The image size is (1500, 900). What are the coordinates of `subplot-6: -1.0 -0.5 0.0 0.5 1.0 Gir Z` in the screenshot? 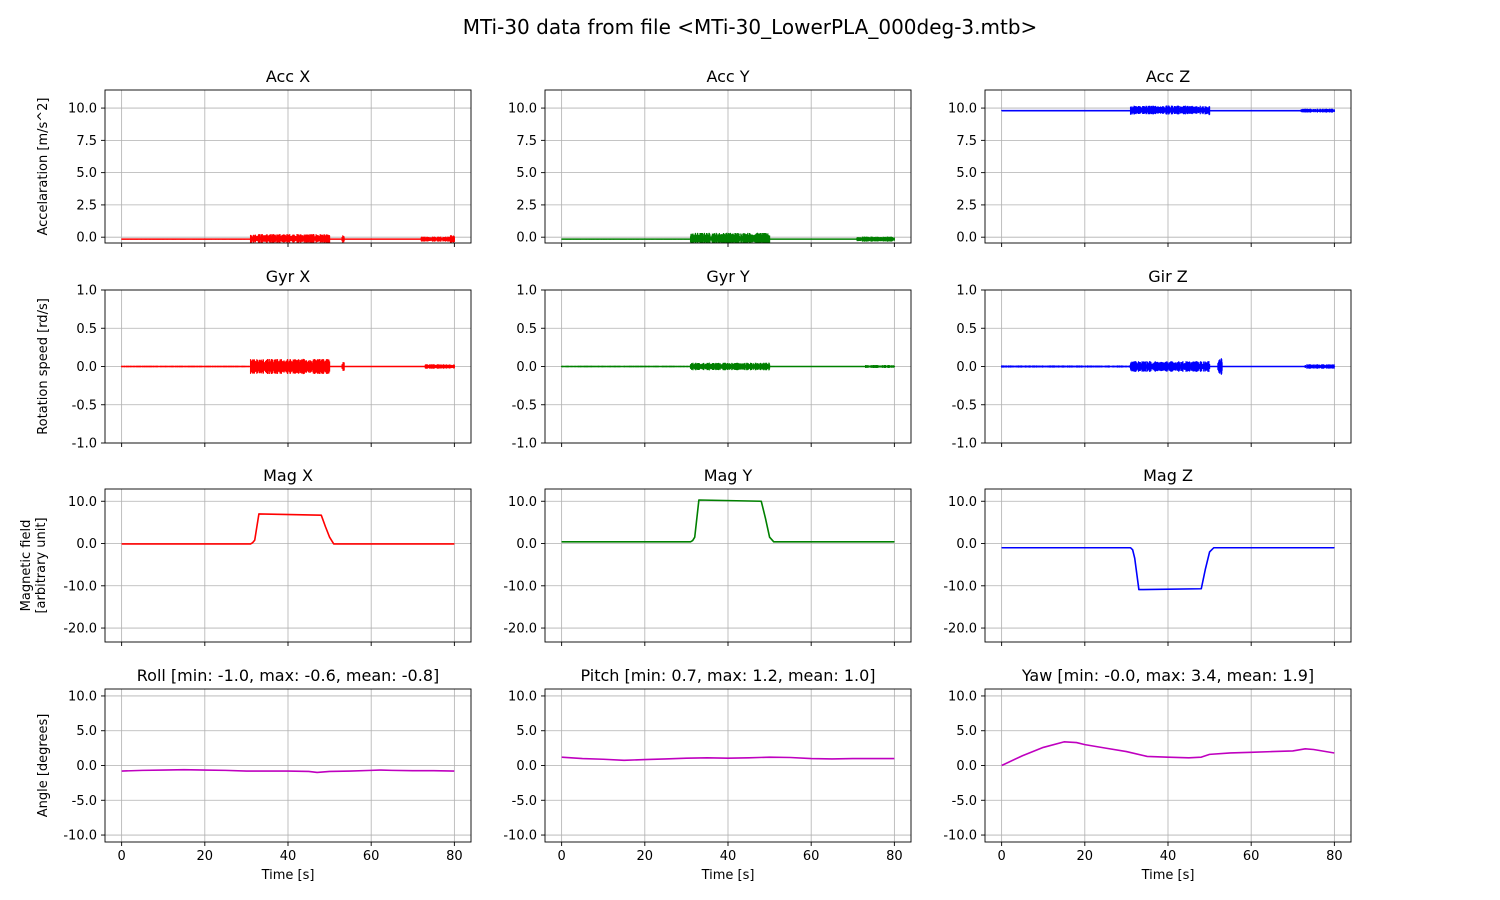 It's located at (1152, 359).